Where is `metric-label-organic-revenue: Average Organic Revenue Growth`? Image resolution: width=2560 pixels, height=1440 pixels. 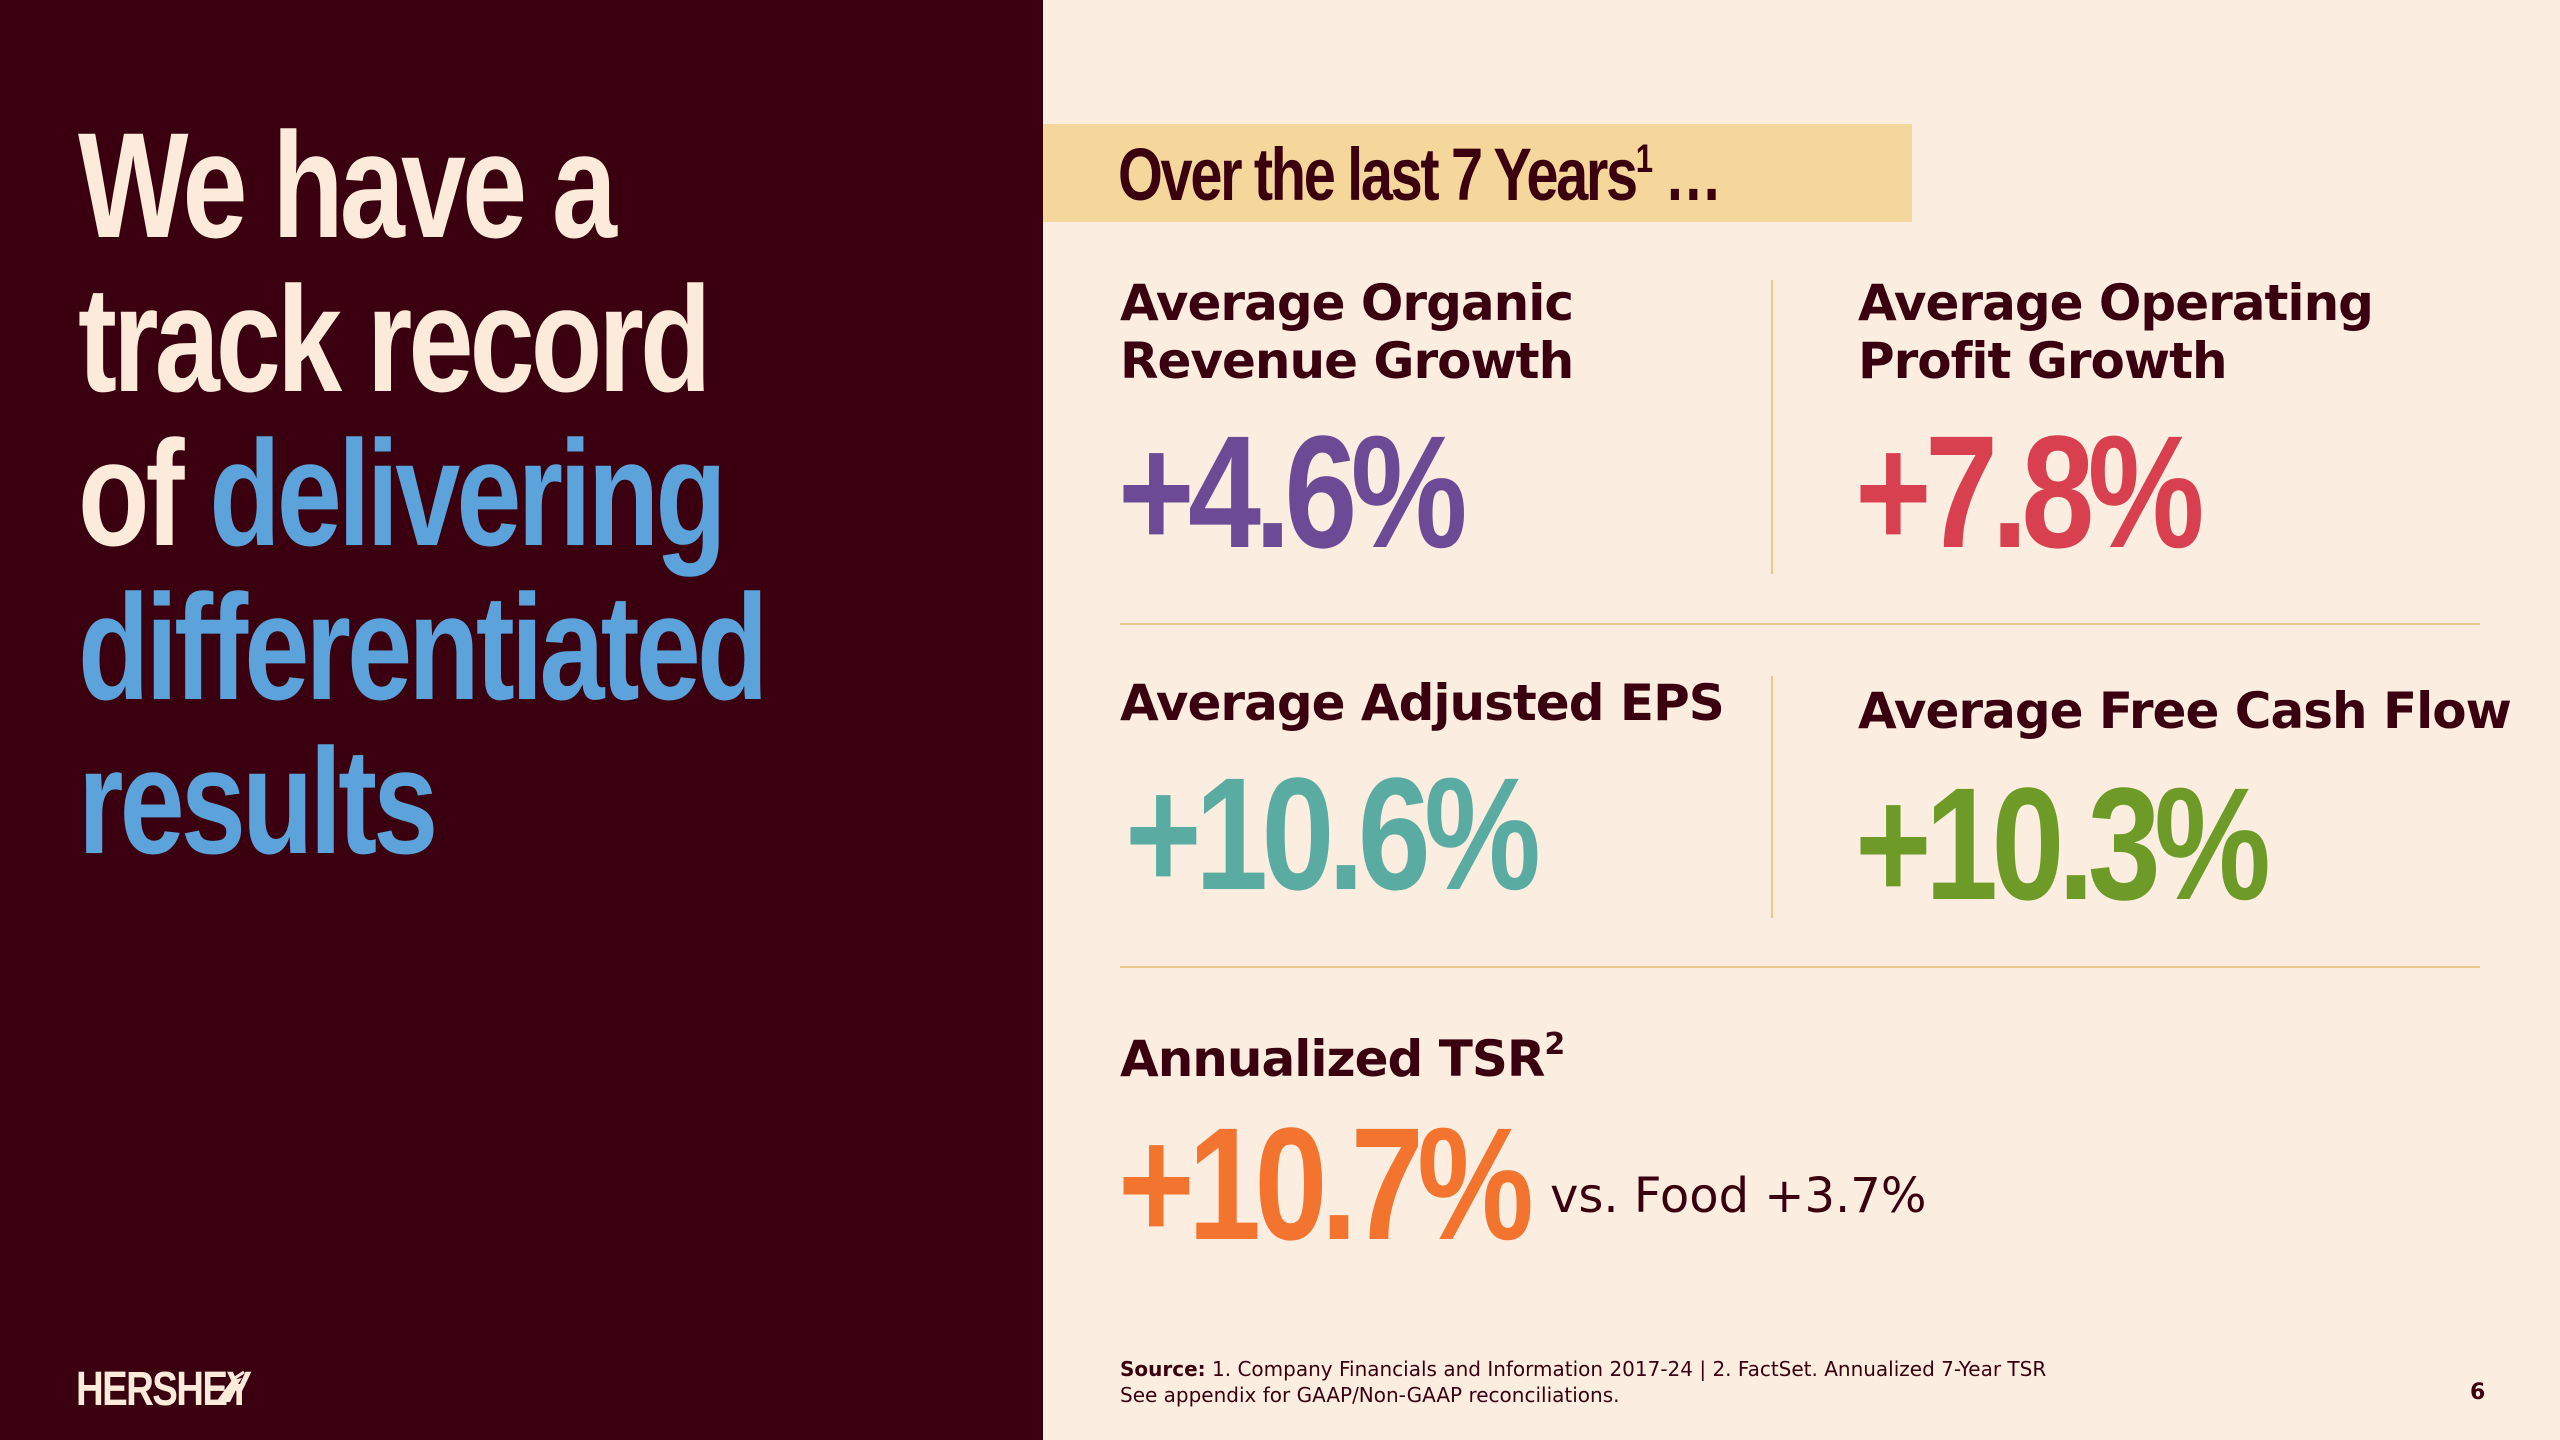 metric-label-organic-revenue: Average Organic Revenue Growth is located at coordinates (1347, 332).